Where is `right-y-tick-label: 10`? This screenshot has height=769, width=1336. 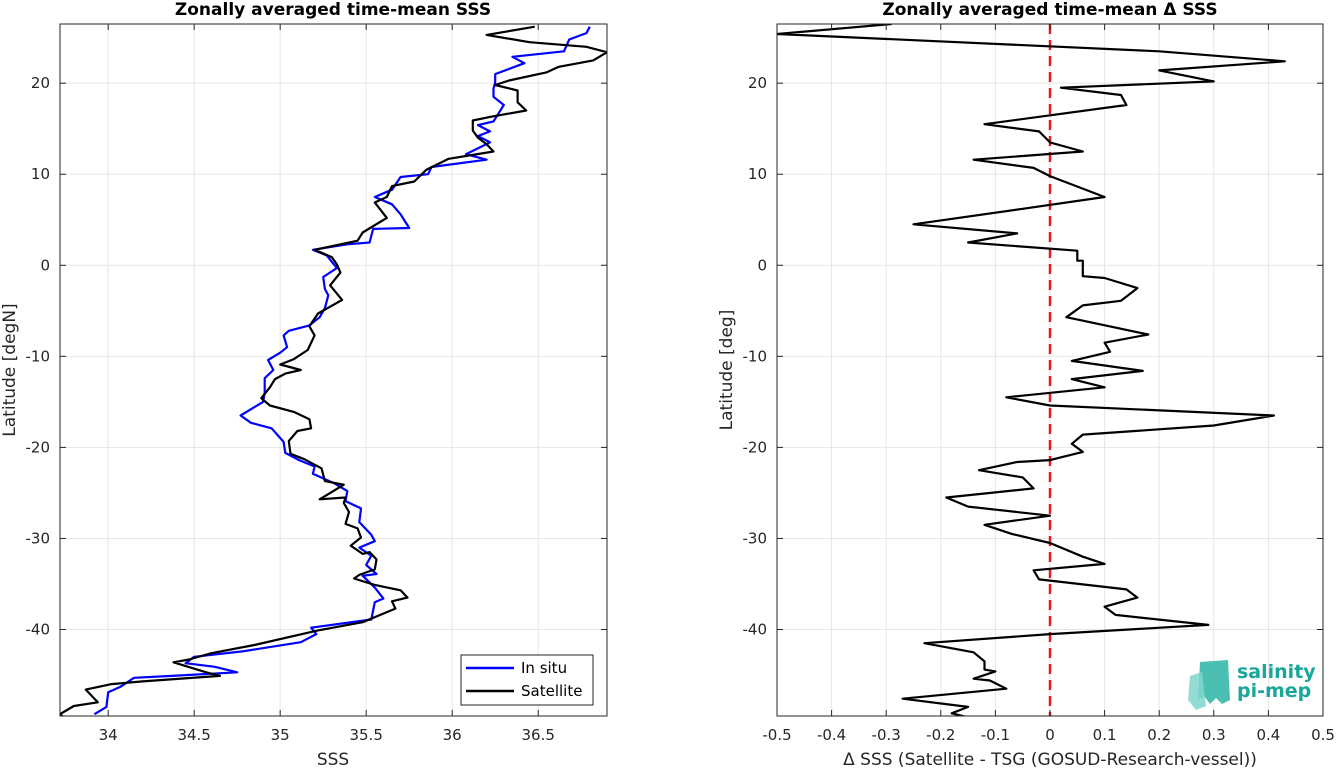
right-y-tick-label: 10 is located at coordinates (757, 174).